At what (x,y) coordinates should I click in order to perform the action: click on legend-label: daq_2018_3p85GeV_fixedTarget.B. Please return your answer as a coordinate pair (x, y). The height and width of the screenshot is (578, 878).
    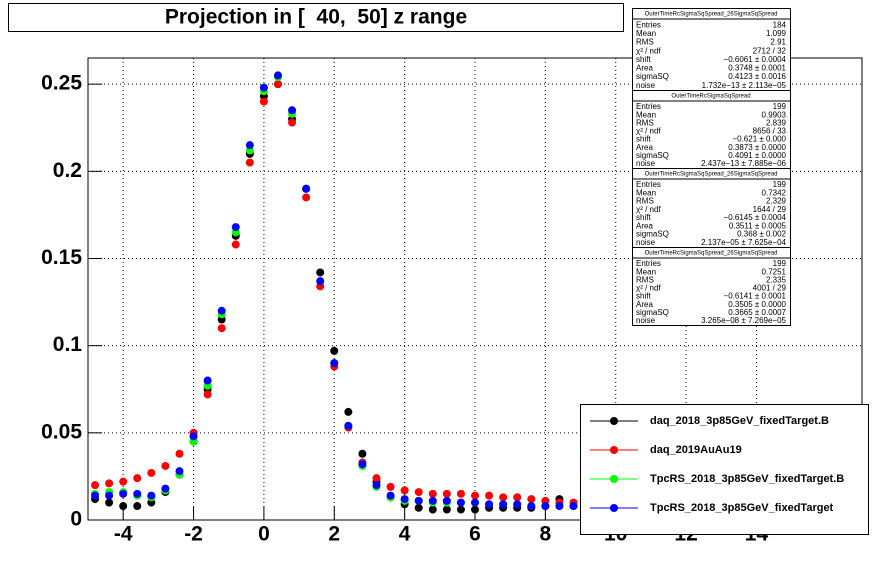
    Looking at the image, I should click on (739, 421).